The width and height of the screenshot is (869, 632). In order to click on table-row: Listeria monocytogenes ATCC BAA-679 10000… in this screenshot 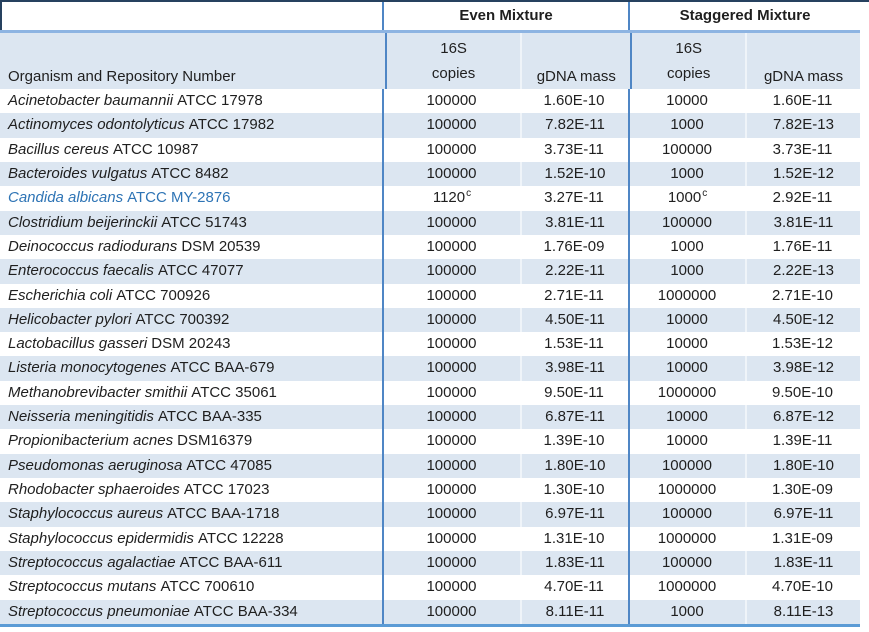, I will do `click(430, 368)`.